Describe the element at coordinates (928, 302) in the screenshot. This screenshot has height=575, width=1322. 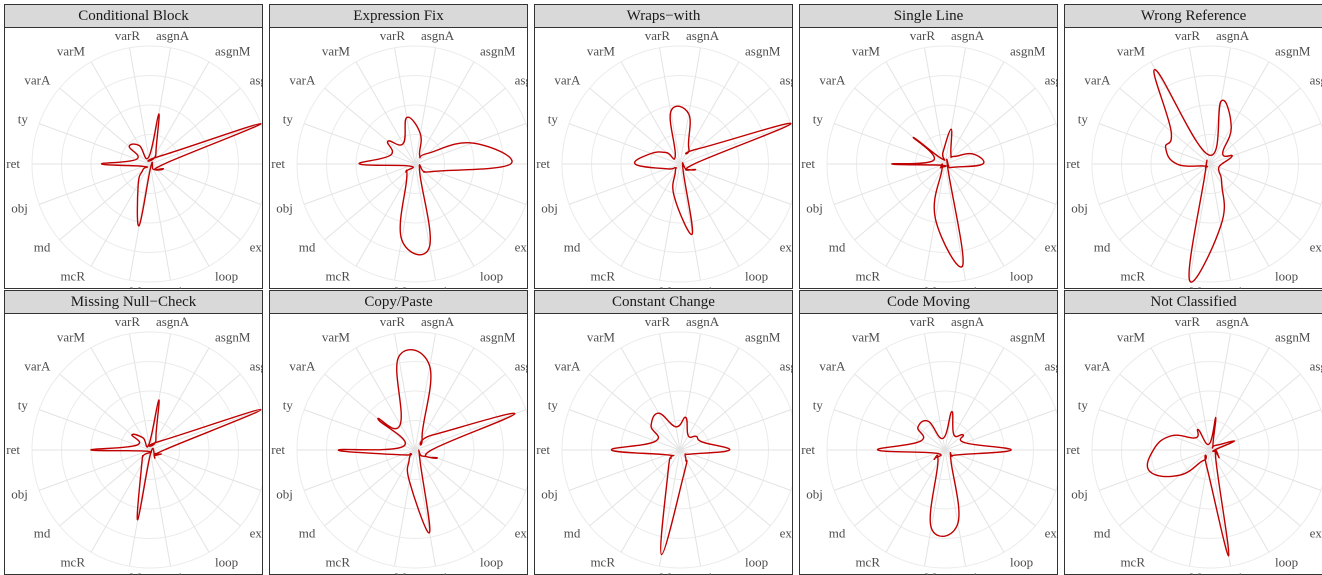
I see `panel-title: Code Moving` at that location.